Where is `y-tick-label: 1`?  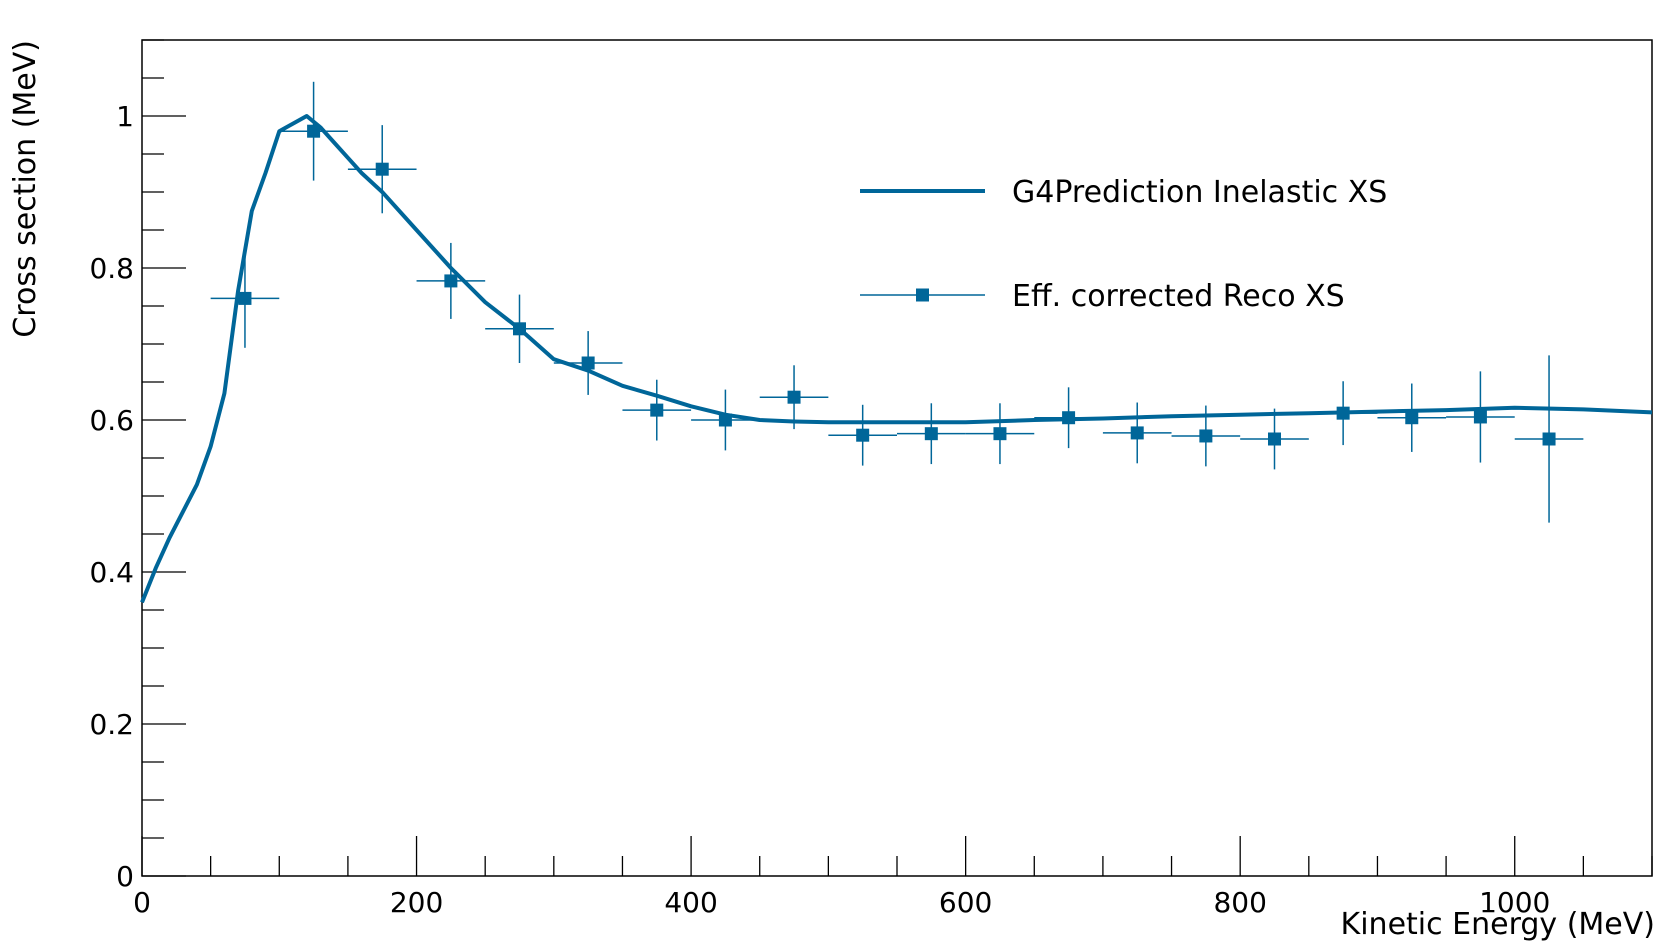 y-tick-label: 1 is located at coordinates (125, 116).